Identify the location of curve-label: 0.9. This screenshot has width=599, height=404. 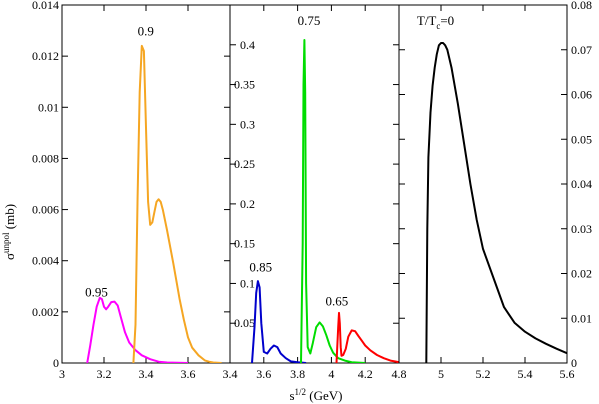
(146, 31).